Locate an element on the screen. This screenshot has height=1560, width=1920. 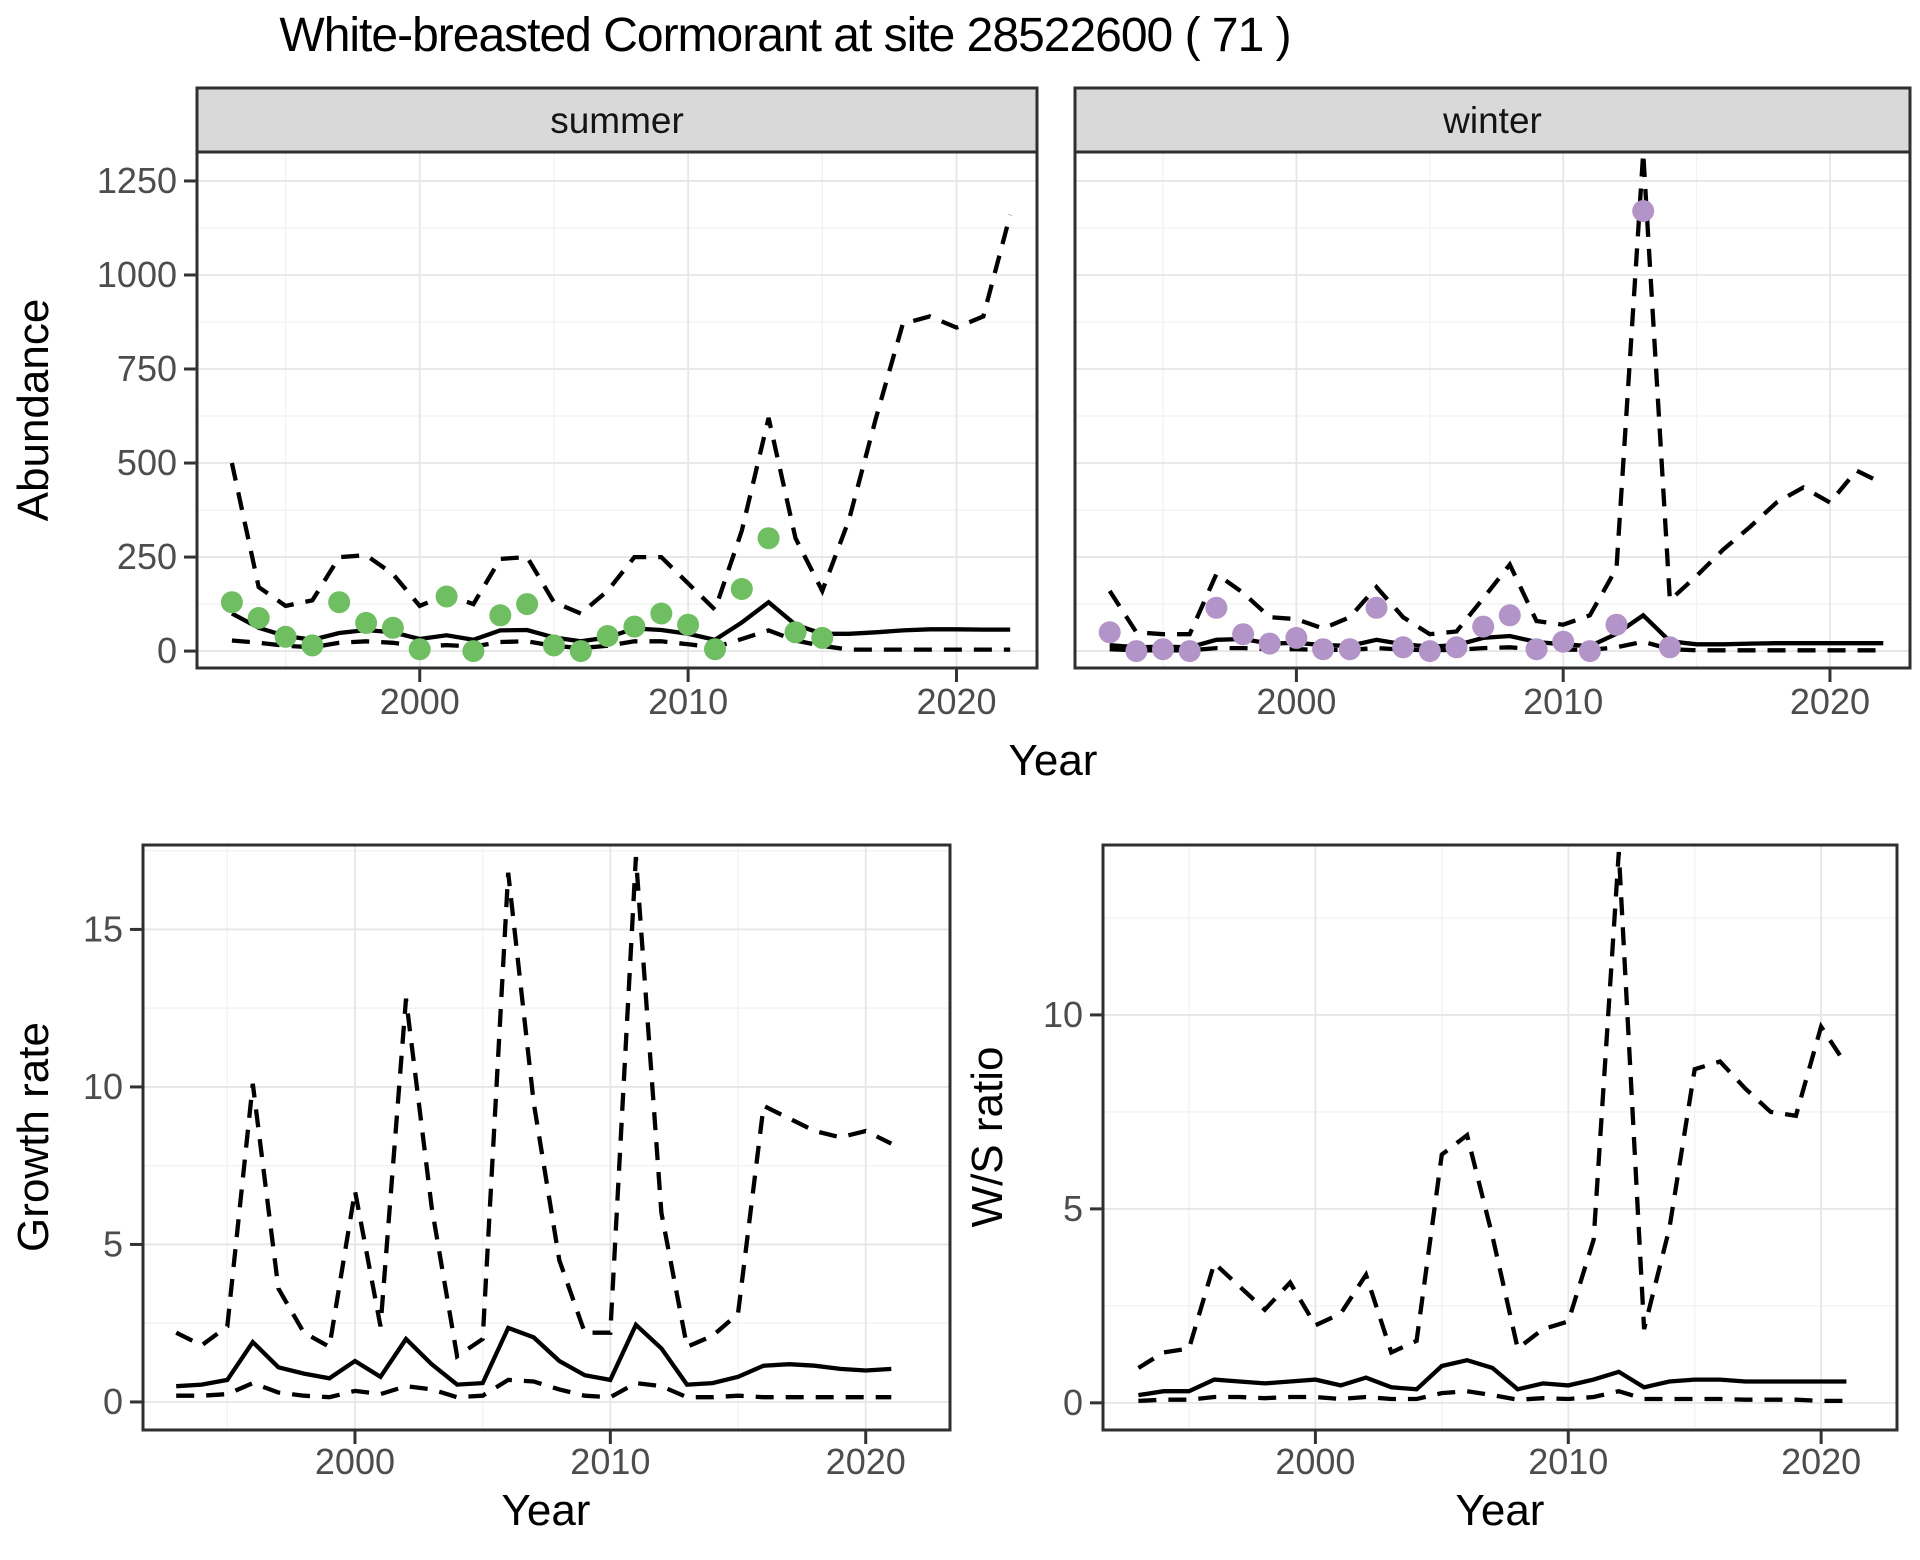
x-axis-title-year-growth: Year is located at coordinates (546, 1510).